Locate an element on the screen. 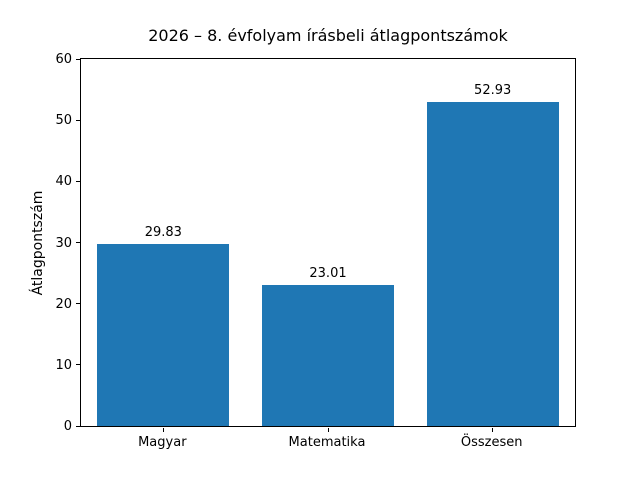 The width and height of the screenshot is (640, 480). bar-value-label: 29.83 is located at coordinates (163, 232).